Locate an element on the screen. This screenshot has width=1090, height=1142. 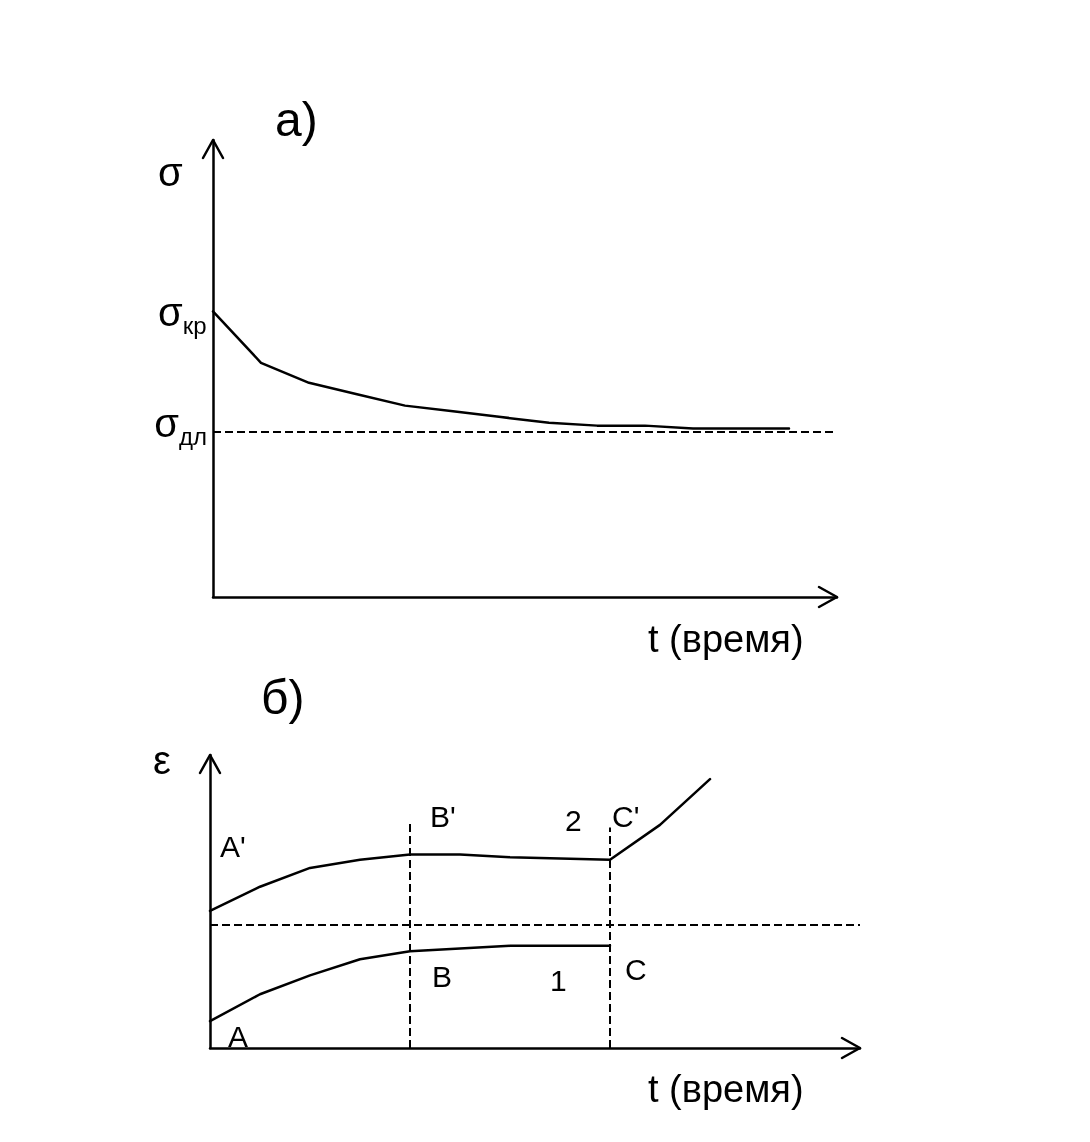
y-axis-title: ε is located at coordinates (162, 760).